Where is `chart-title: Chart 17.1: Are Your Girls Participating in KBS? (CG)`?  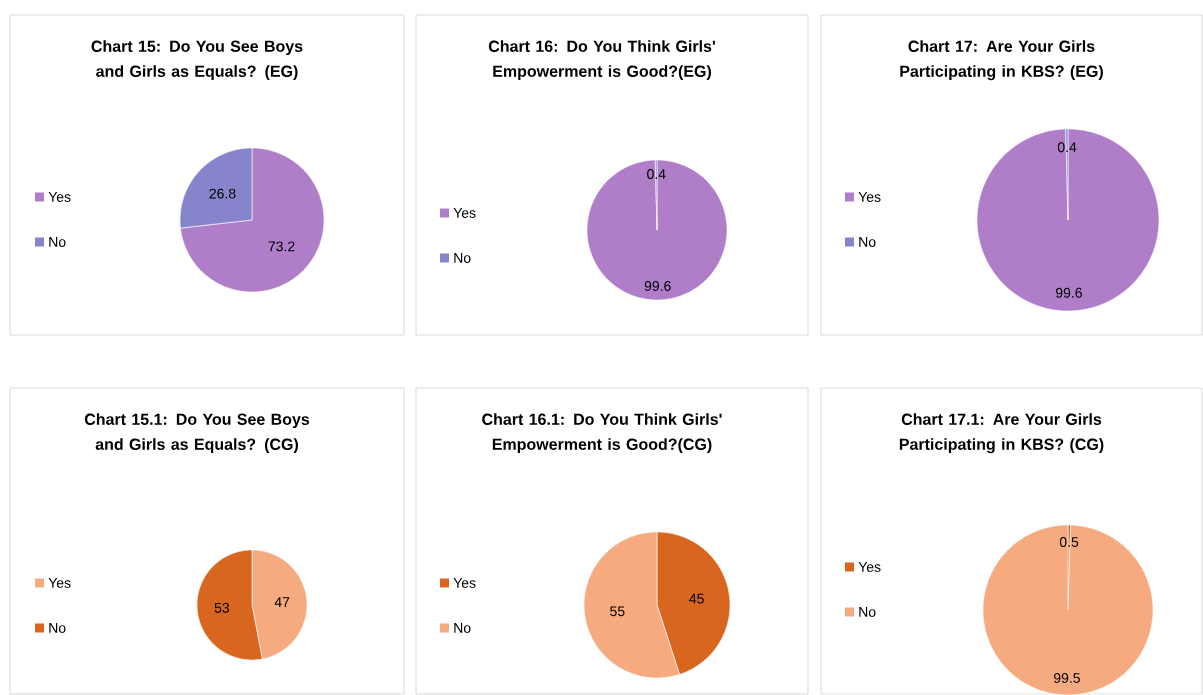 chart-title: Chart 17.1: Are Your Girls Participating in KBS? (CG) is located at coordinates (1001, 433).